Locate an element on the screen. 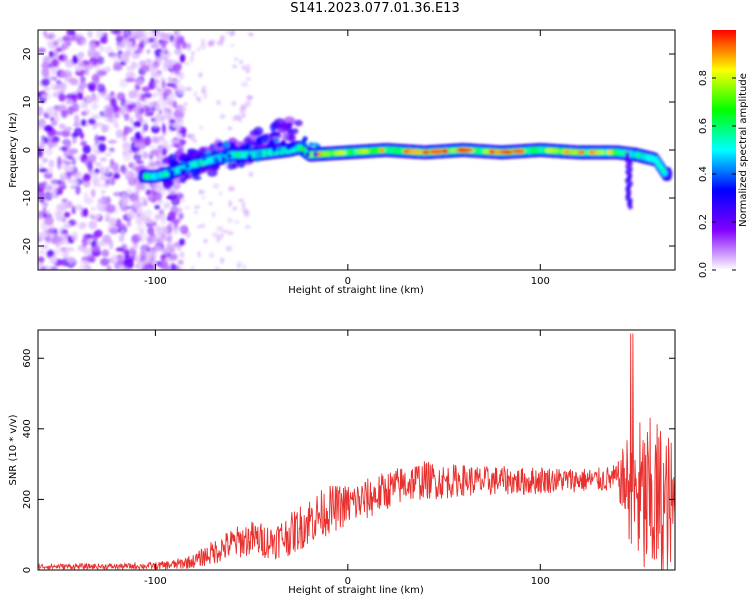 This screenshot has width=750, height=600. snr-ylabel: SNR (10 * v/v) is located at coordinates (13, 449).